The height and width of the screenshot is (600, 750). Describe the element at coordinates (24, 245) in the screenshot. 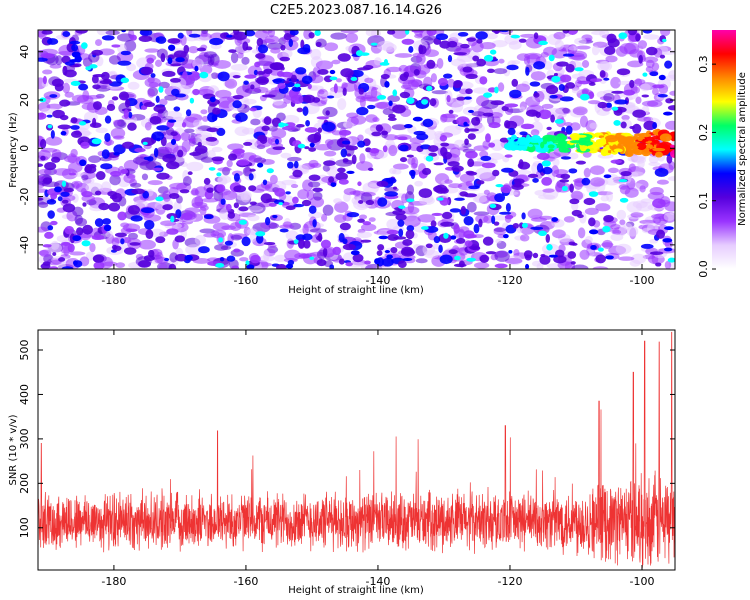

I see `y-tick-label: -40` at that location.